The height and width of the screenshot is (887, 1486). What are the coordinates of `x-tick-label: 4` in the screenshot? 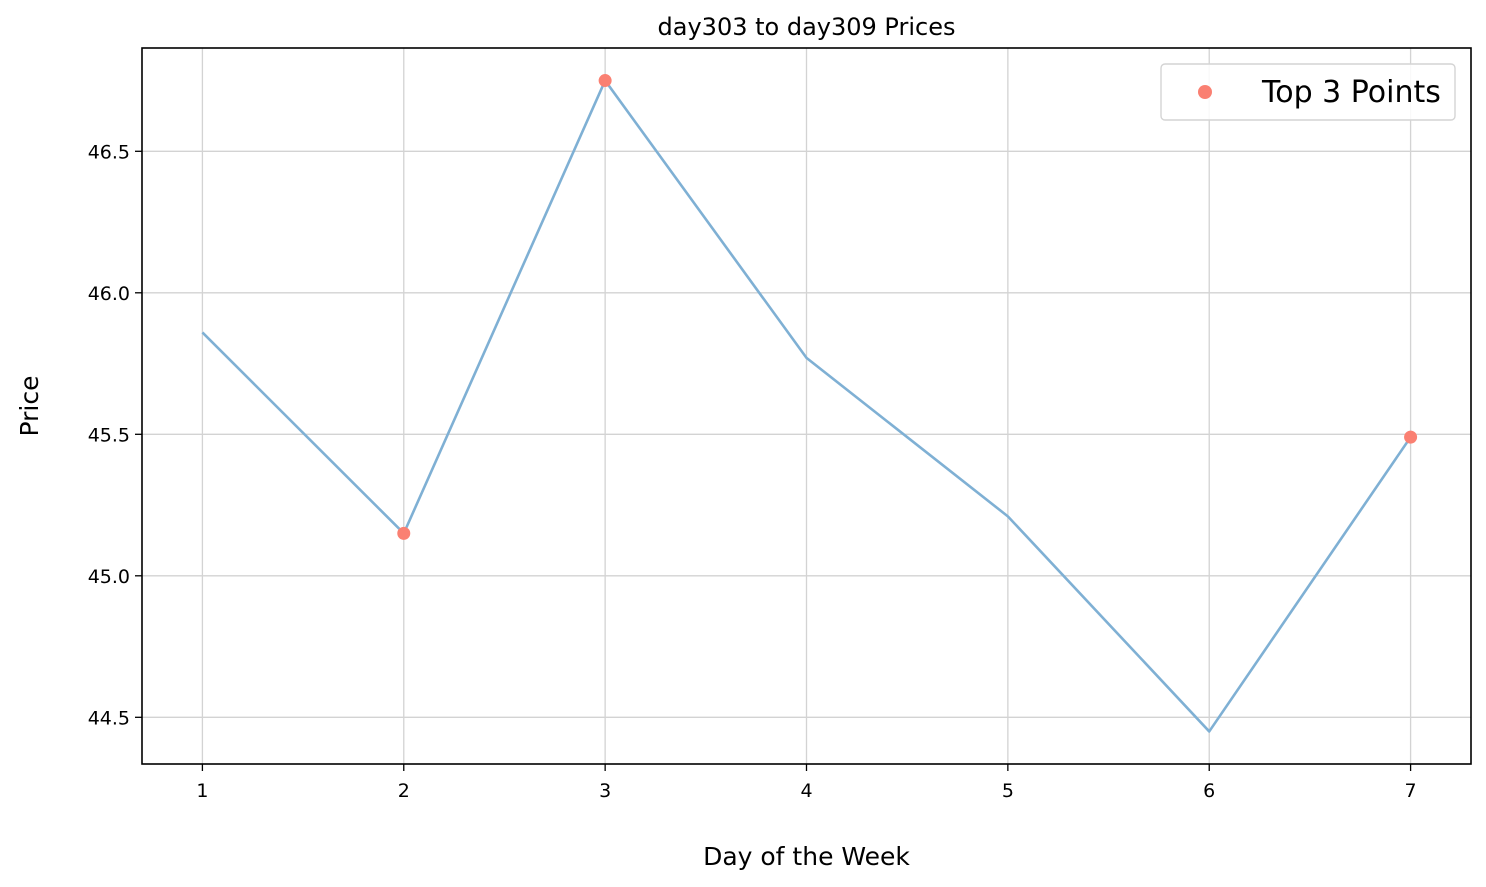 It's located at (806, 791).